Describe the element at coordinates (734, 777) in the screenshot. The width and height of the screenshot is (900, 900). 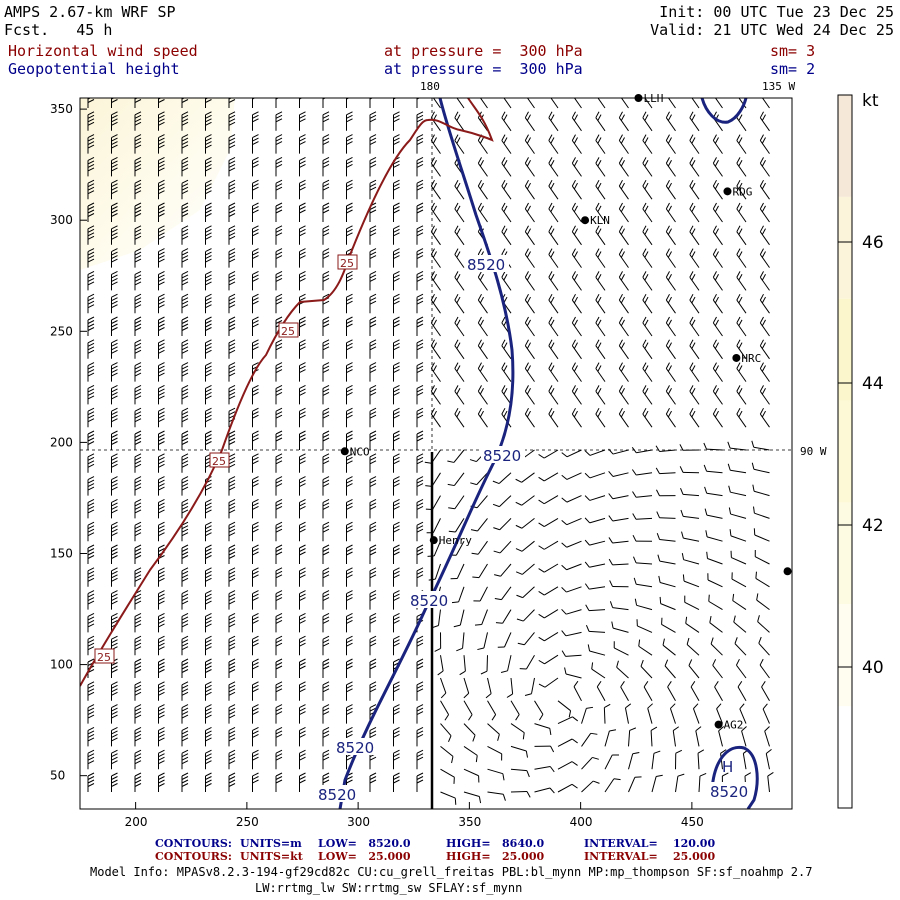
I see `height-contour-8520-se` at that location.